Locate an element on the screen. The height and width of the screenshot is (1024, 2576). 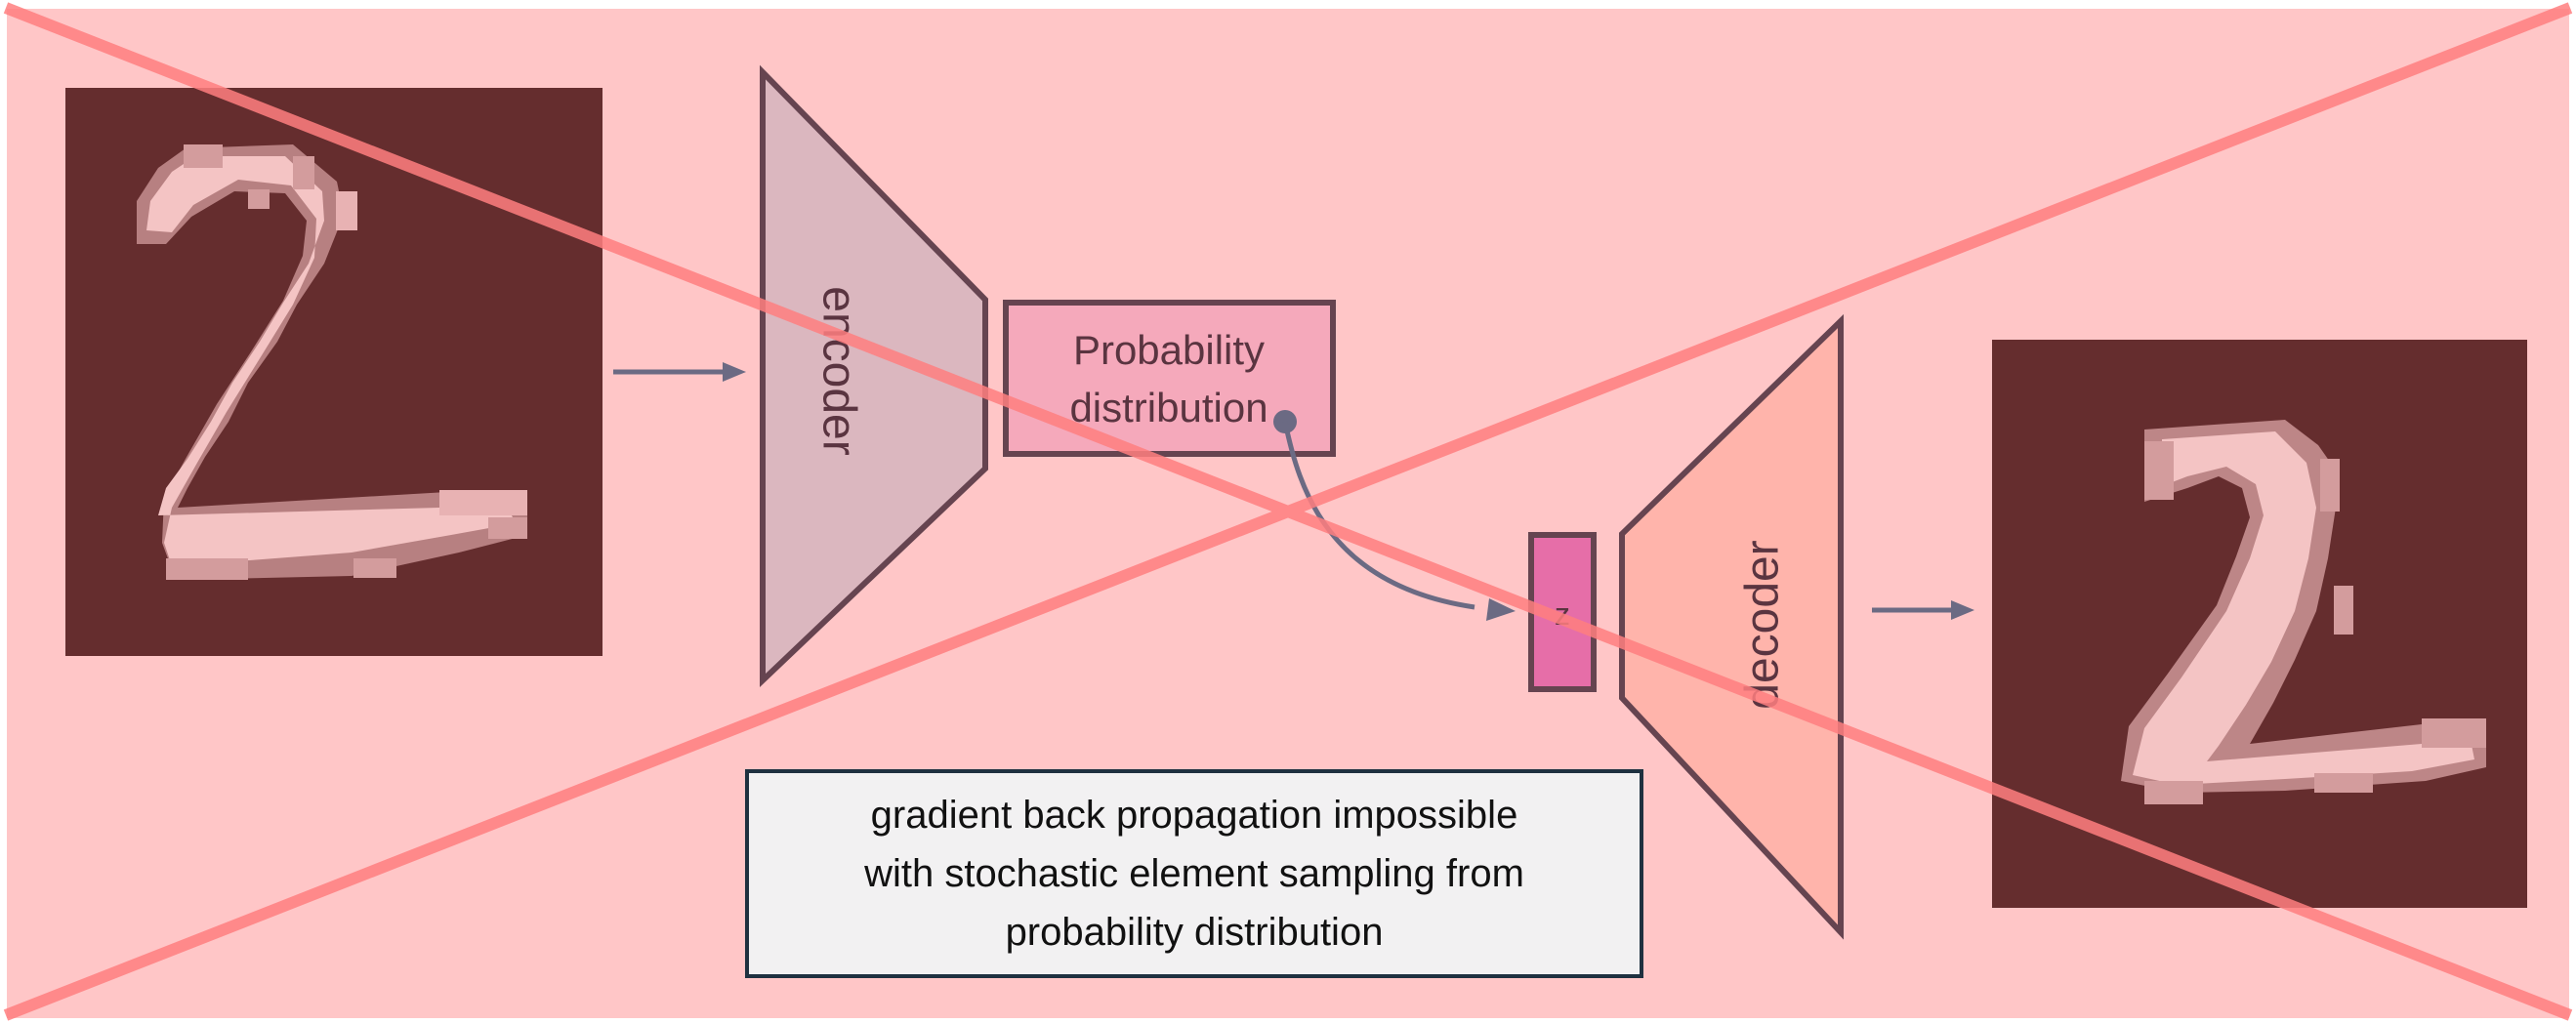
note-line-3: probability distribution is located at coordinates (1195, 932).